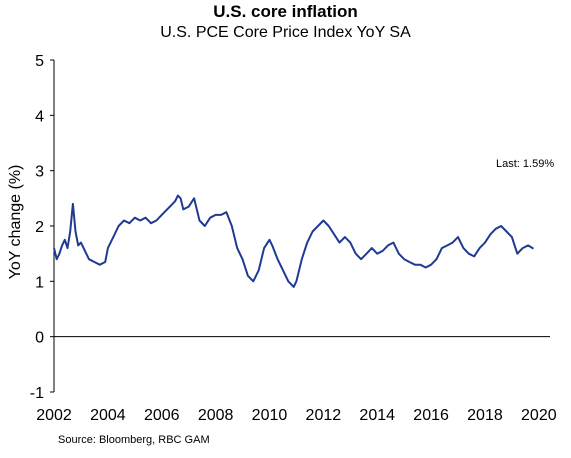 This screenshot has width=571, height=458. Describe the element at coordinates (324, 415) in the screenshot. I see `x-tick-label: 2012` at that location.